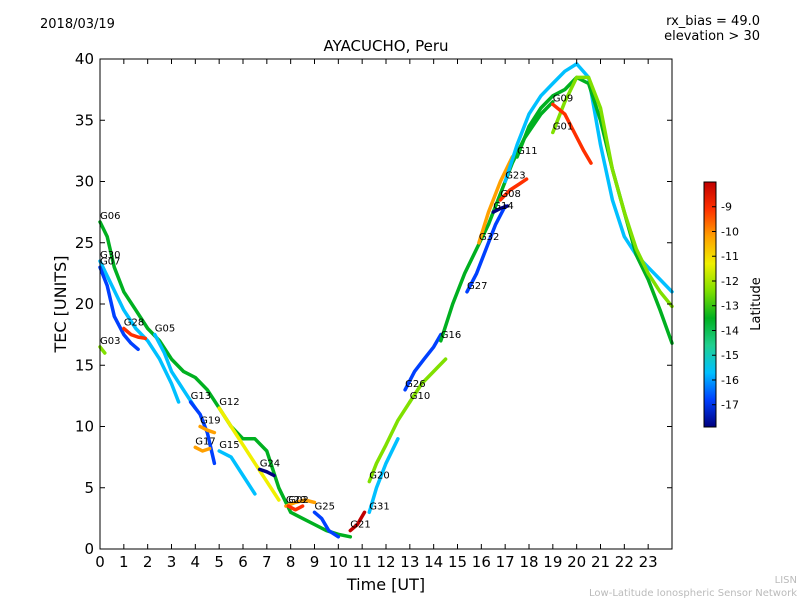 Image resolution: width=800 pixels, height=600 pixels. I want to click on colorbar-tick-label: -12, so click(730, 281).